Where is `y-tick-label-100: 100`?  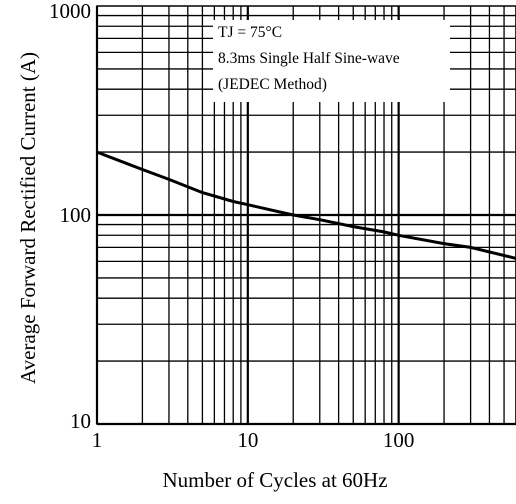
y-tick-label-100: 100 is located at coordinates (76, 215).